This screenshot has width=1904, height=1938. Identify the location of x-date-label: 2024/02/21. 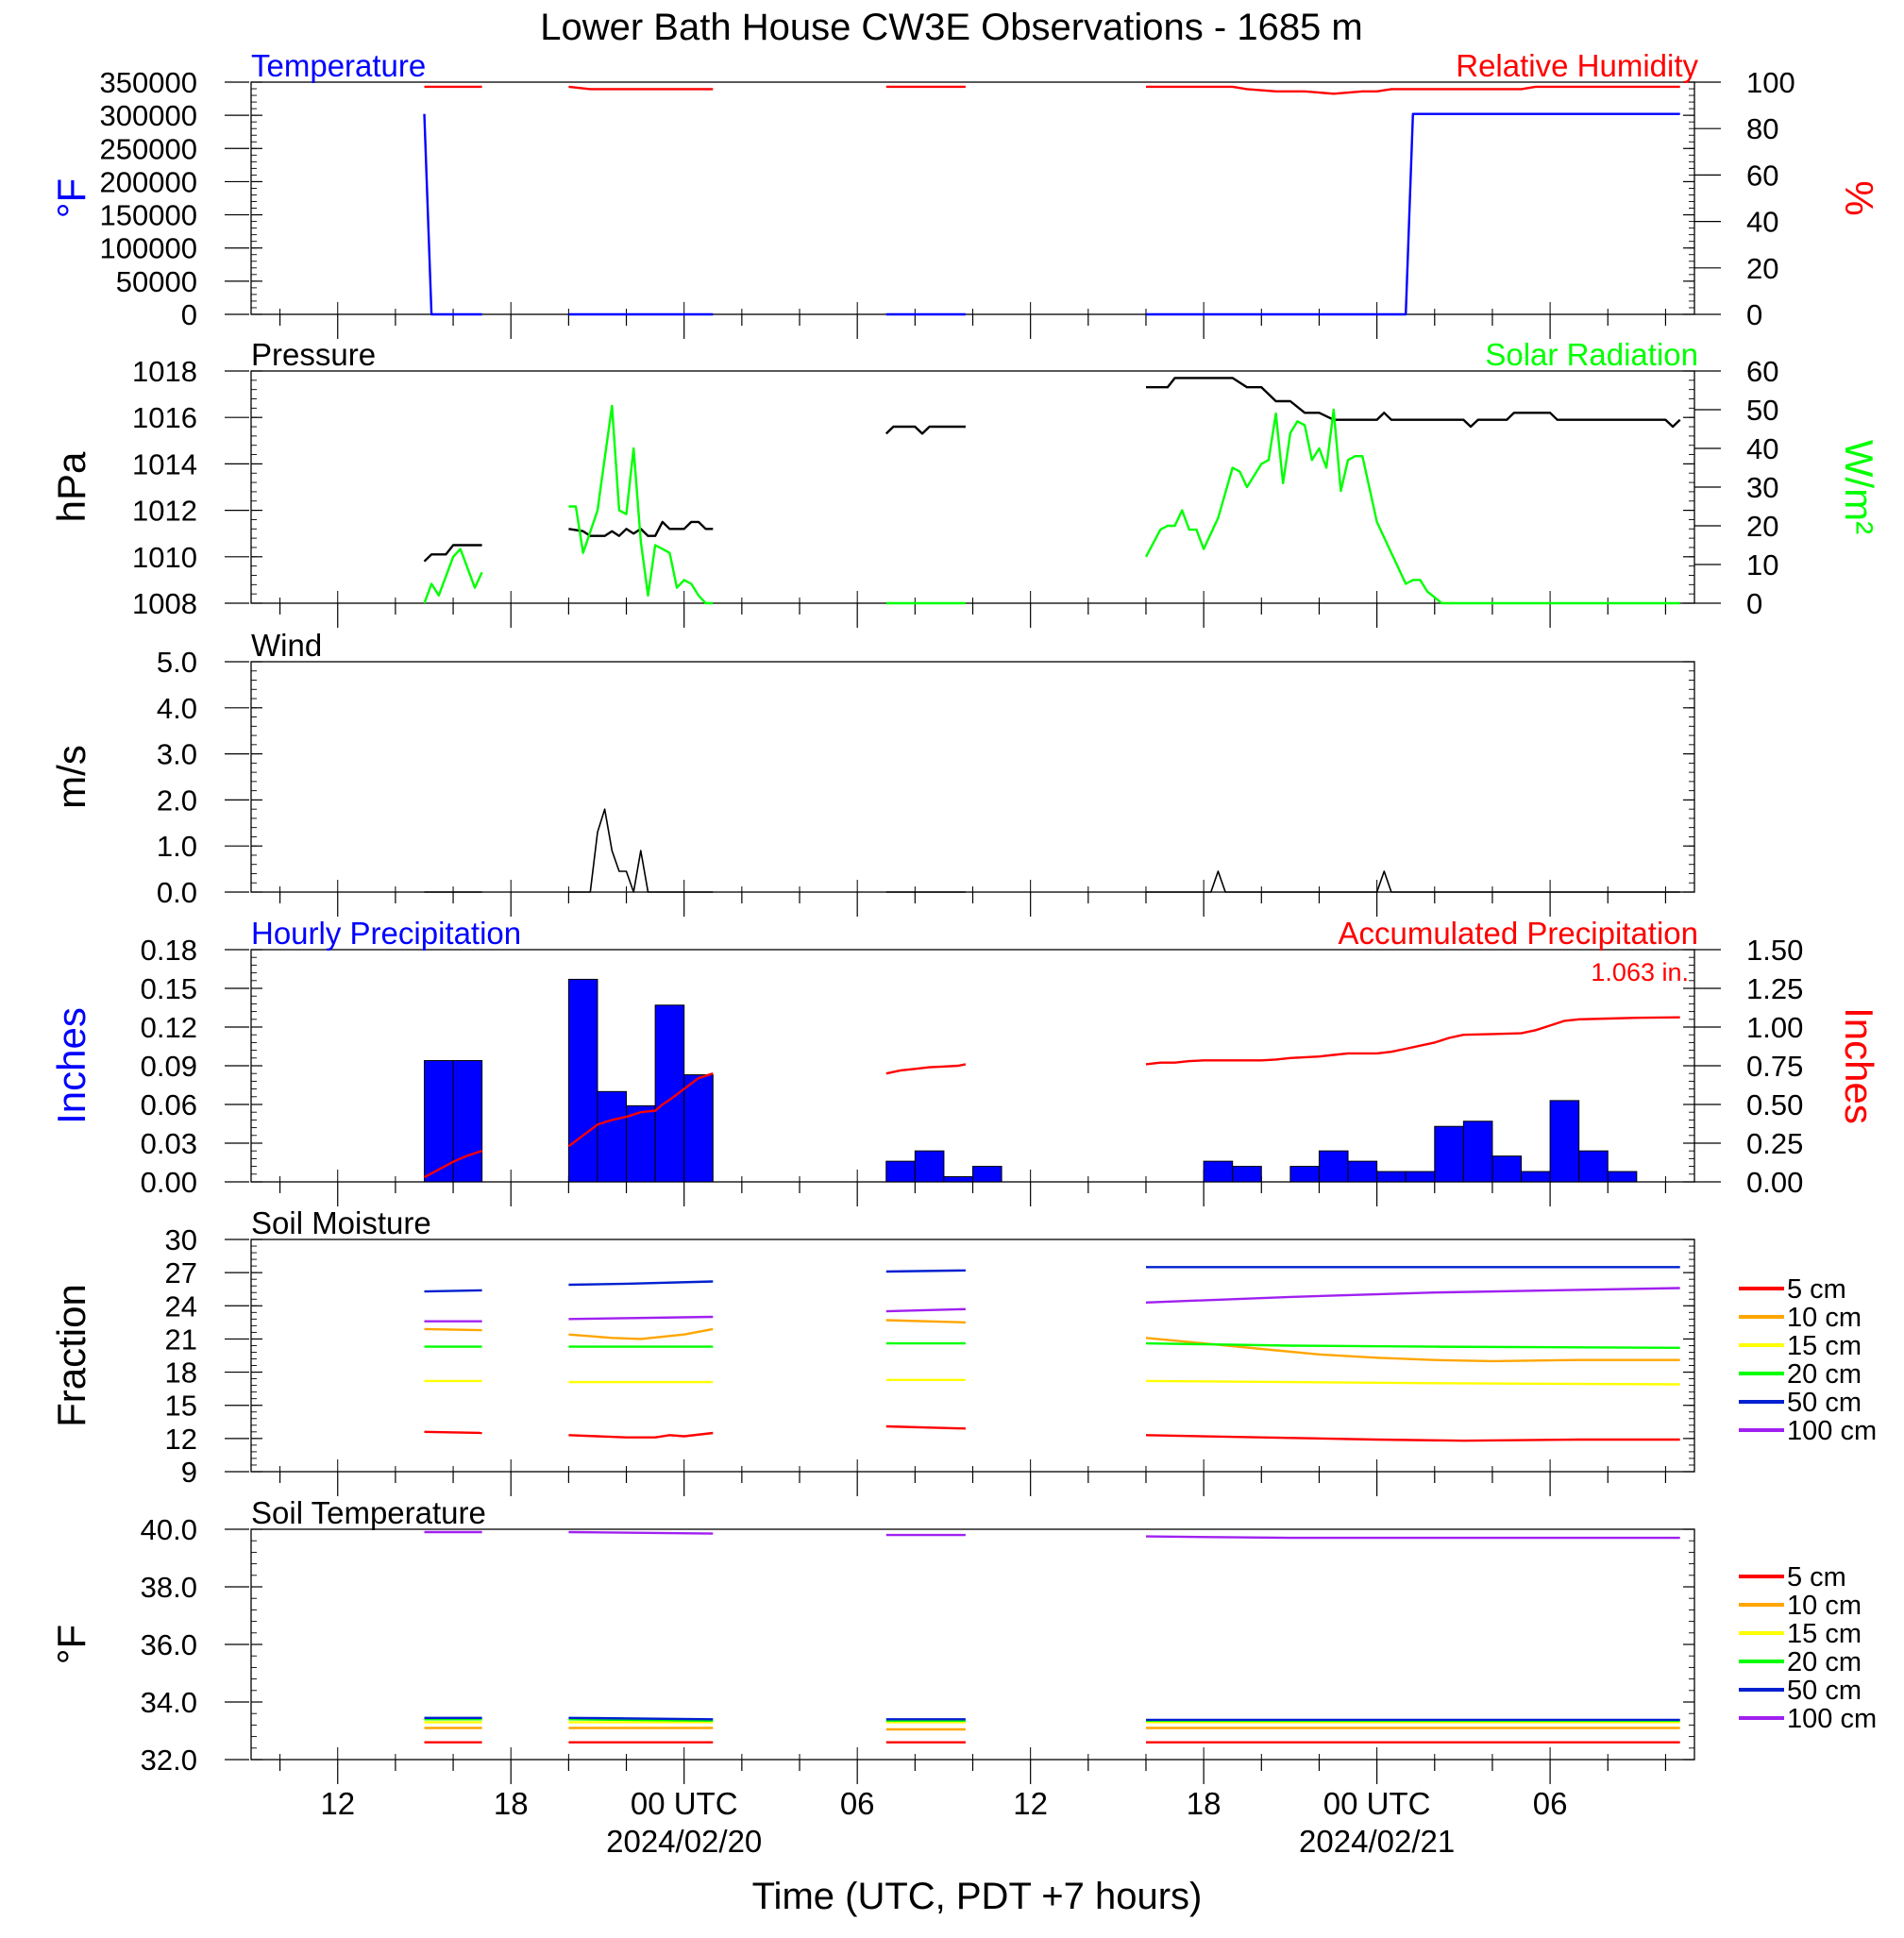
(1377, 1842).